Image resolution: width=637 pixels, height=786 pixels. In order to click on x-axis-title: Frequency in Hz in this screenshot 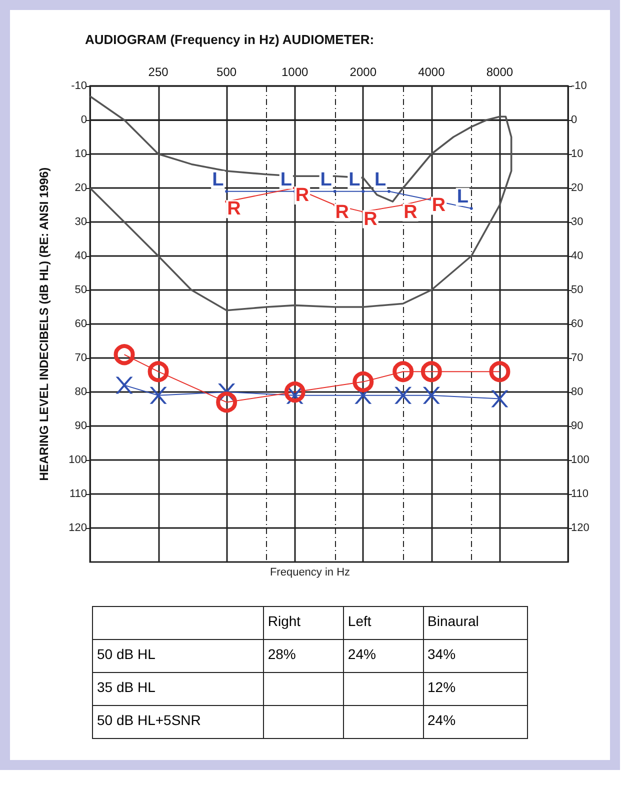, I will do `click(310, 572)`.